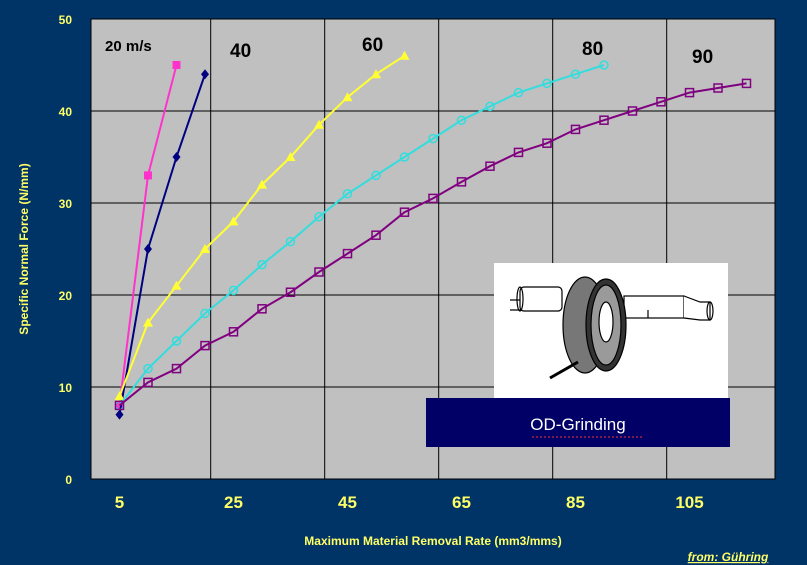 This screenshot has height=565, width=807. What do you see at coordinates (612, 328) in the screenshot?
I see `grinding-wheel-illustration` at bounding box center [612, 328].